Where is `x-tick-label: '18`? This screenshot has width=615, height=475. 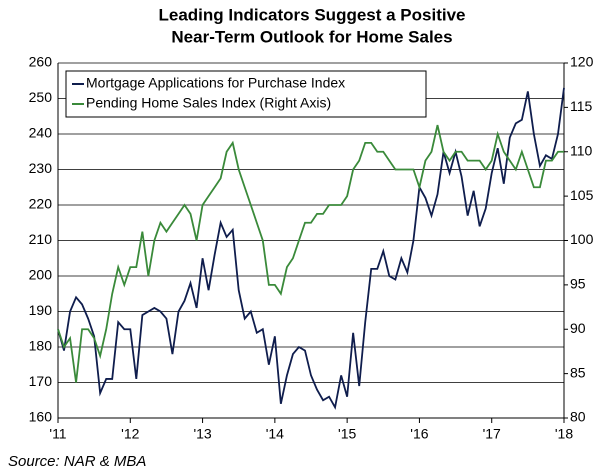
x-tick-label: '18 is located at coordinates (564, 434).